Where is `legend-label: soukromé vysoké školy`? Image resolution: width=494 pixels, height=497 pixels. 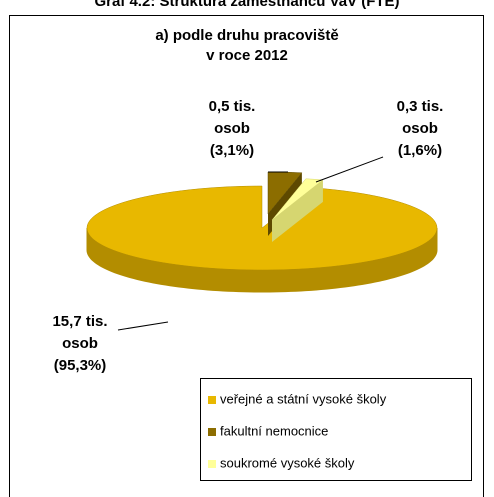 legend-label: soukromé vysoké školy is located at coordinates (287, 462).